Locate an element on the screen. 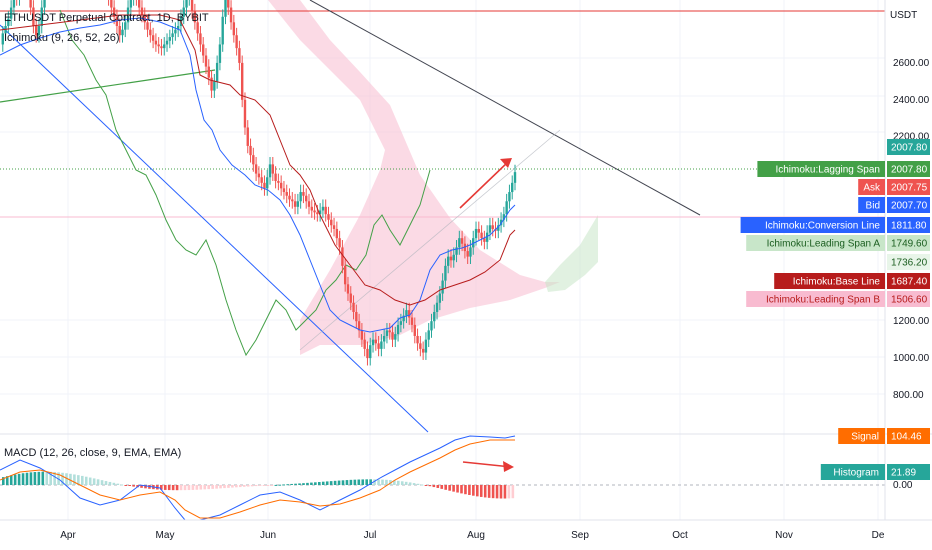 This screenshot has height=550, width=932. price-label-name: Ichimoku:Conversion Line is located at coordinates (822, 226).